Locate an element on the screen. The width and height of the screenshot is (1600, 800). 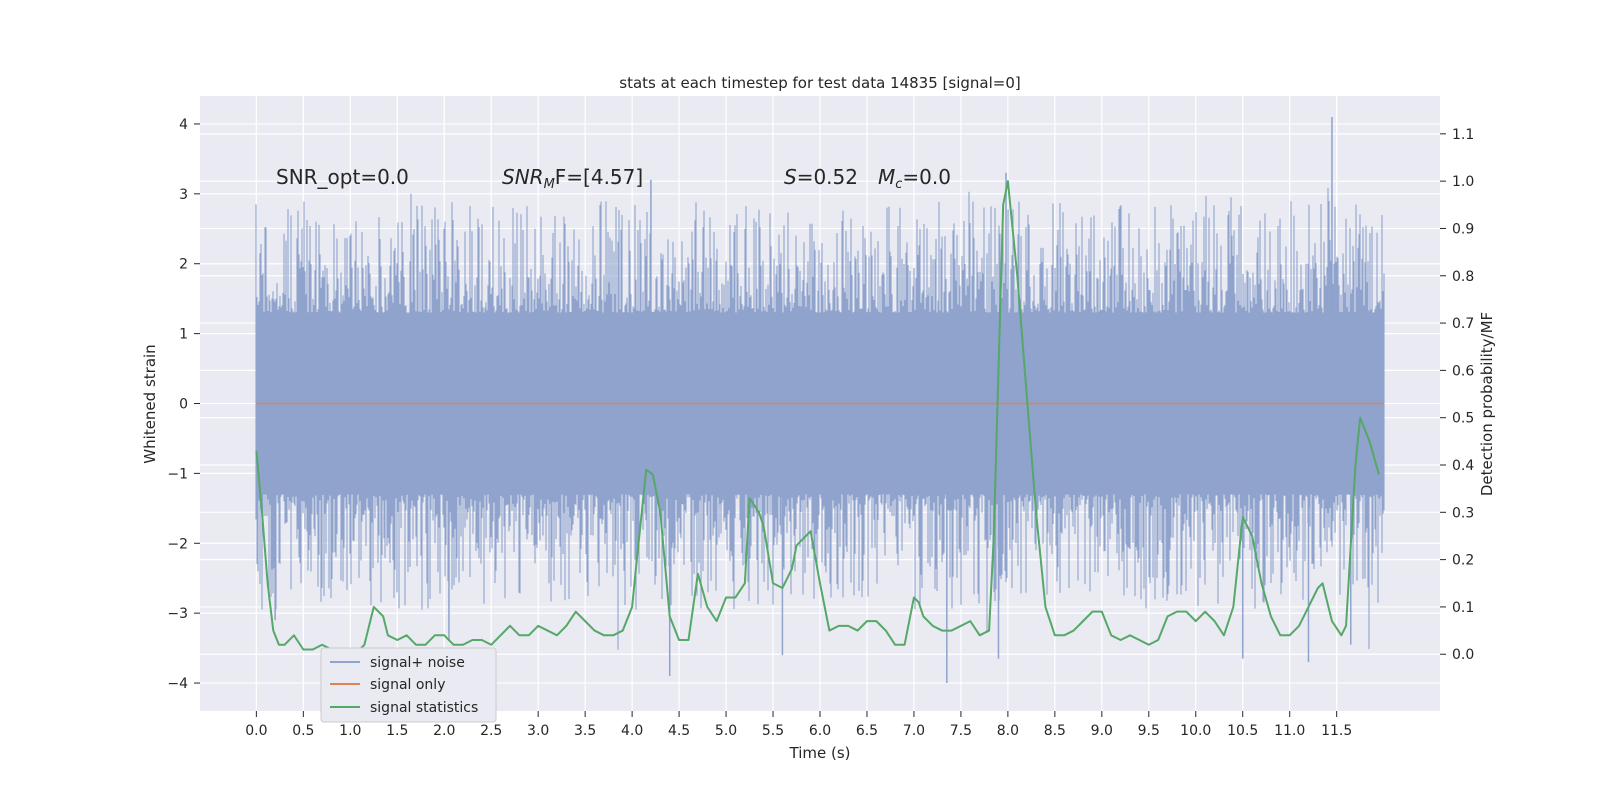
legend-label-signal-statistics: signal statistics is located at coordinates (424, 708).